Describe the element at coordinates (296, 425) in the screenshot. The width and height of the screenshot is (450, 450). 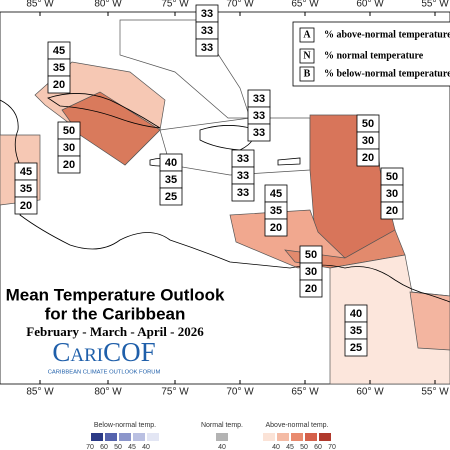
I see `colorbar-label: Above-normal temp.` at that location.